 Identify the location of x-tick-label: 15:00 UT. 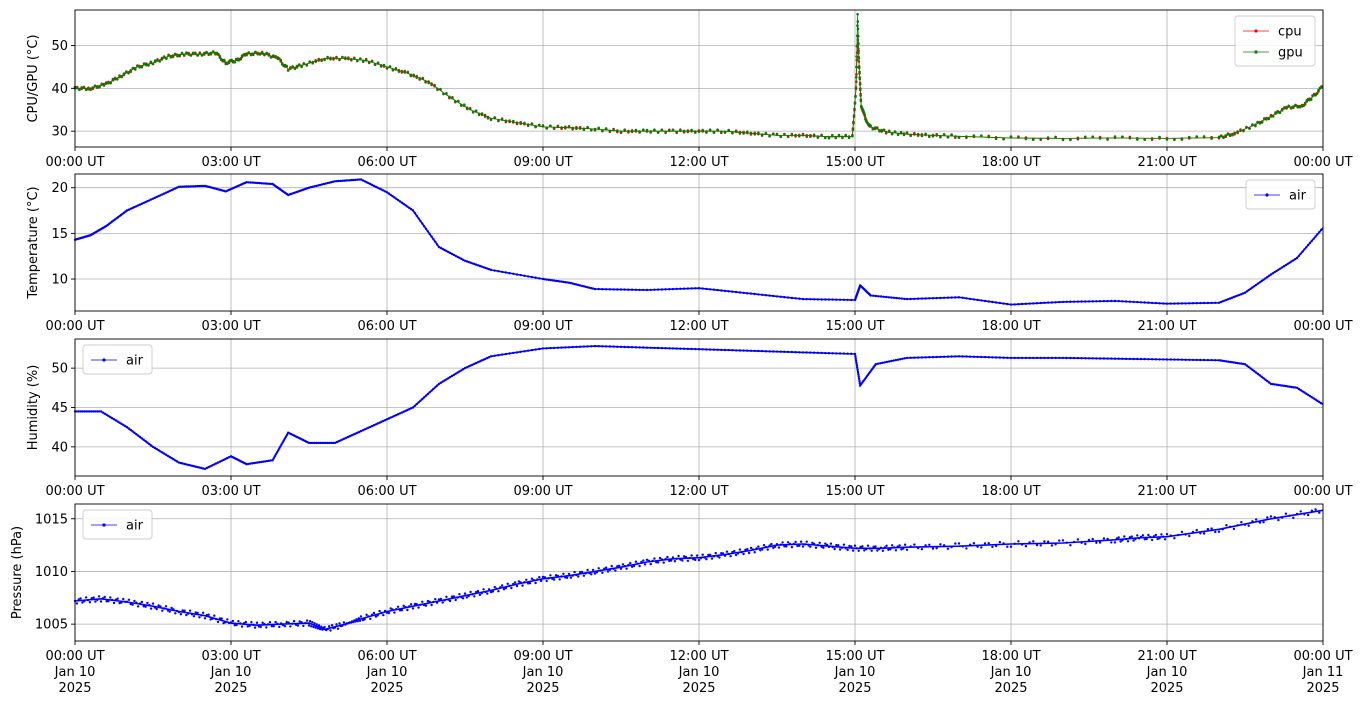
(854, 656).